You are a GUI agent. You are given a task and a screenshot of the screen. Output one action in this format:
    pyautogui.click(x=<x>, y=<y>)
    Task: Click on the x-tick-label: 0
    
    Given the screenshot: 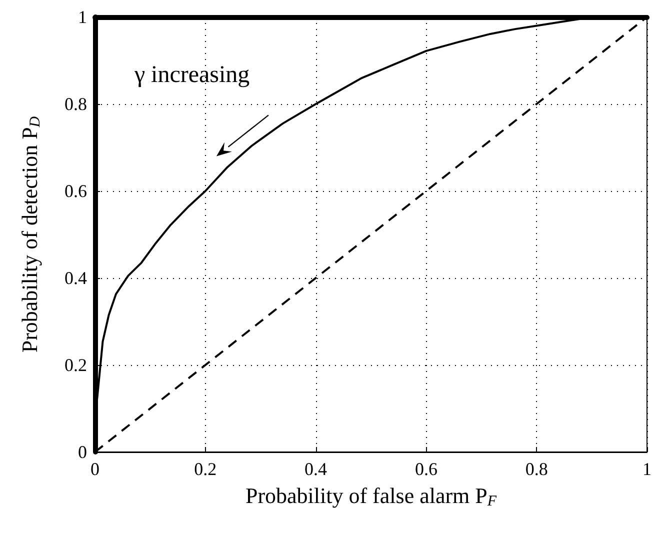 What is the action you would take?
    pyautogui.click(x=95, y=469)
    